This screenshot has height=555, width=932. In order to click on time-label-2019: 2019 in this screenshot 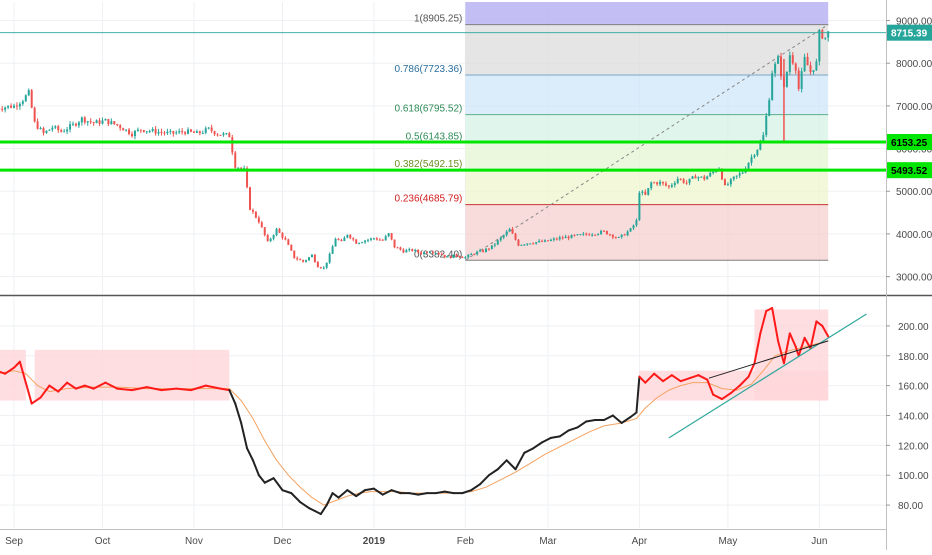, I will do `click(374, 541)`.